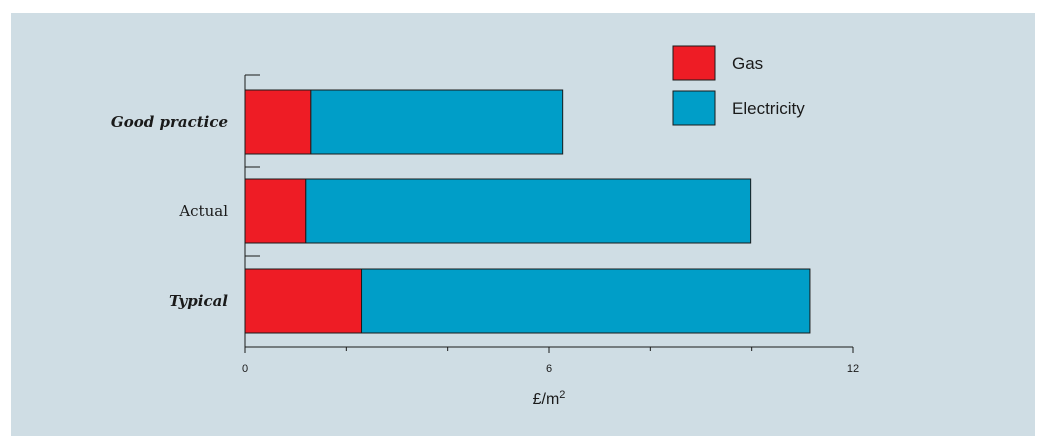  I want to click on x-tick-label: 0, so click(245, 369).